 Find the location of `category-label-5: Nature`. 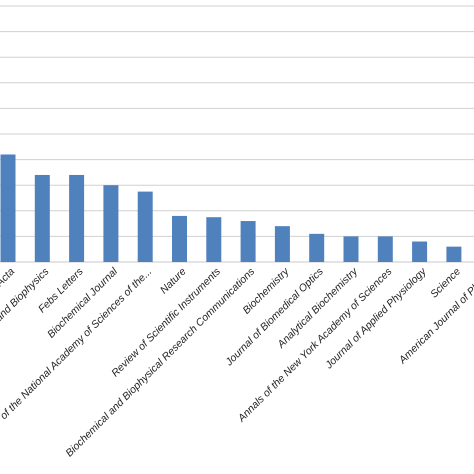

category-label-5: Nature is located at coordinates (173, 281).